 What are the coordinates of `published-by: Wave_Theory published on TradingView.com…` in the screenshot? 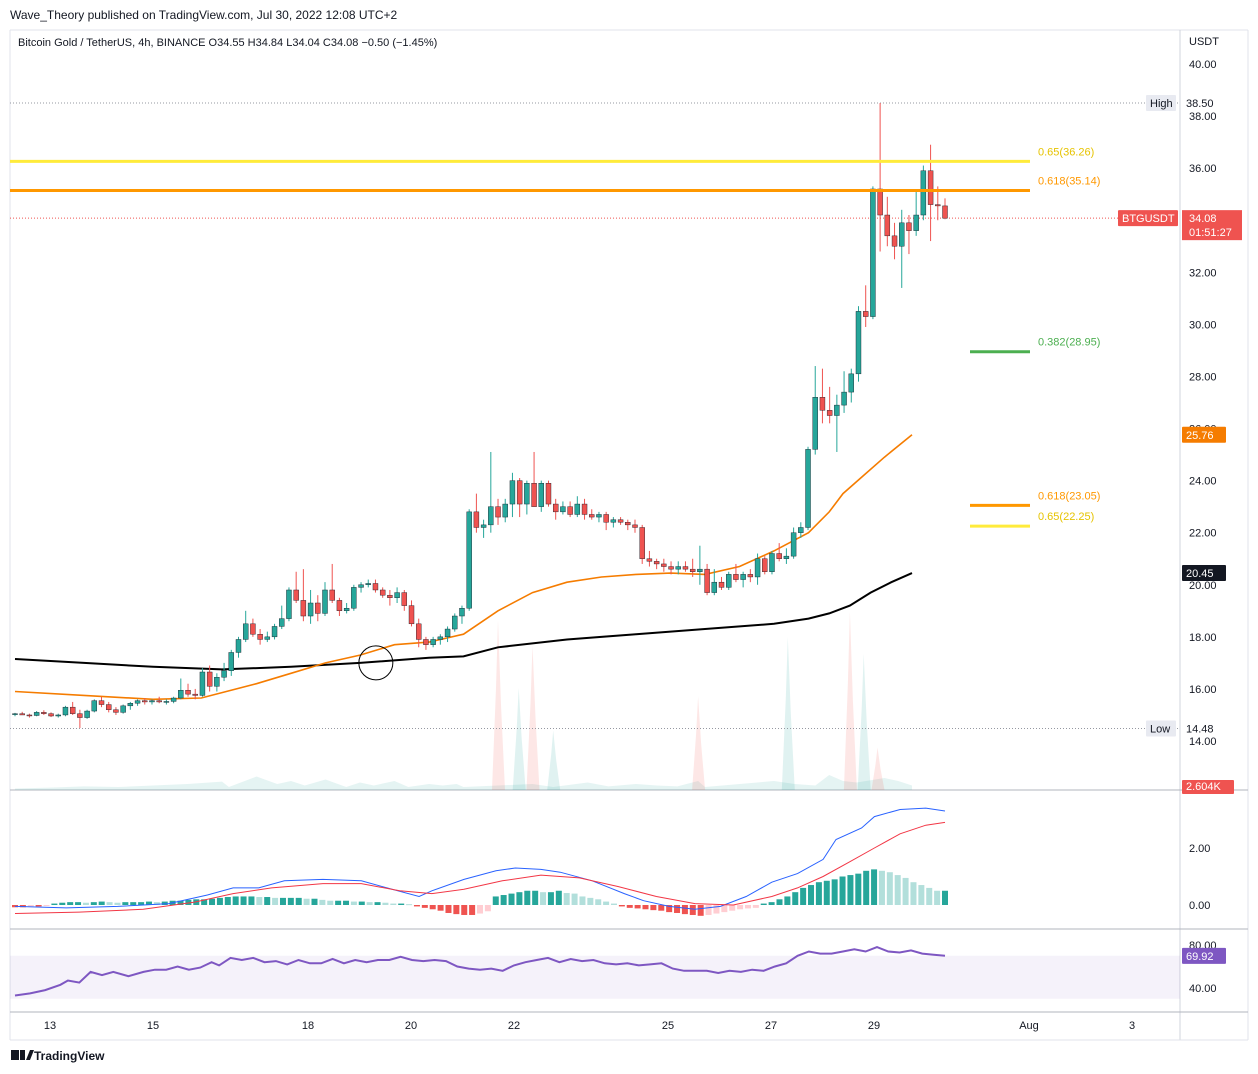 It's located at (204, 15).